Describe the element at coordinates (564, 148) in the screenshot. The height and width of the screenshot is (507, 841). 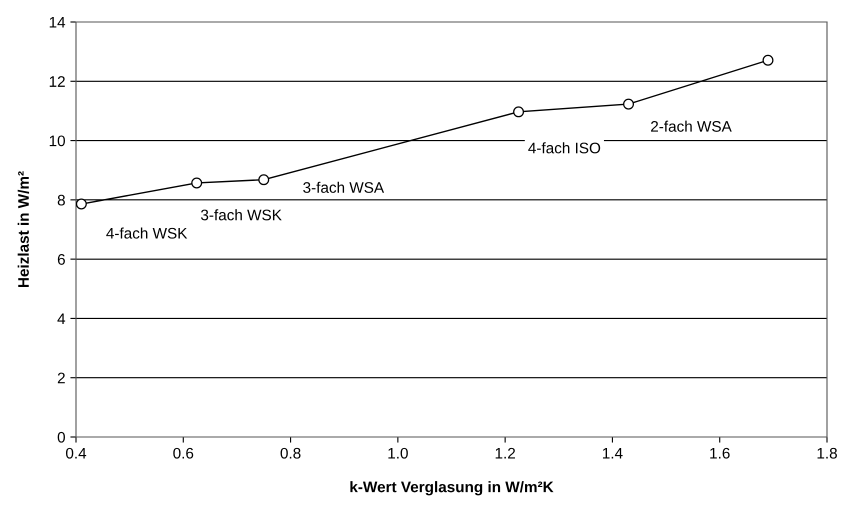
I see `annotation: 4-fach ISO` at that location.